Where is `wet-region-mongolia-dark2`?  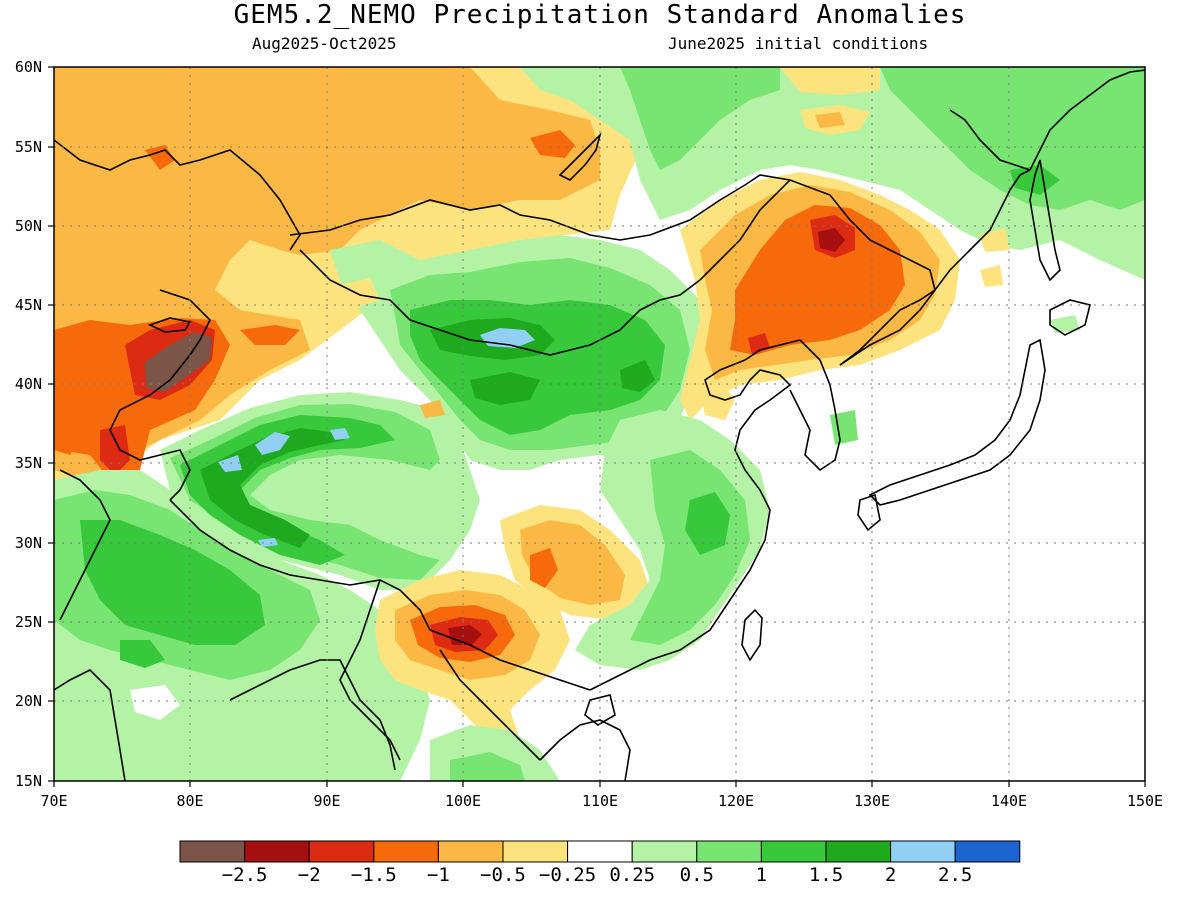 wet-region-mongolia-dark2 is located at coordinates (505, 388).